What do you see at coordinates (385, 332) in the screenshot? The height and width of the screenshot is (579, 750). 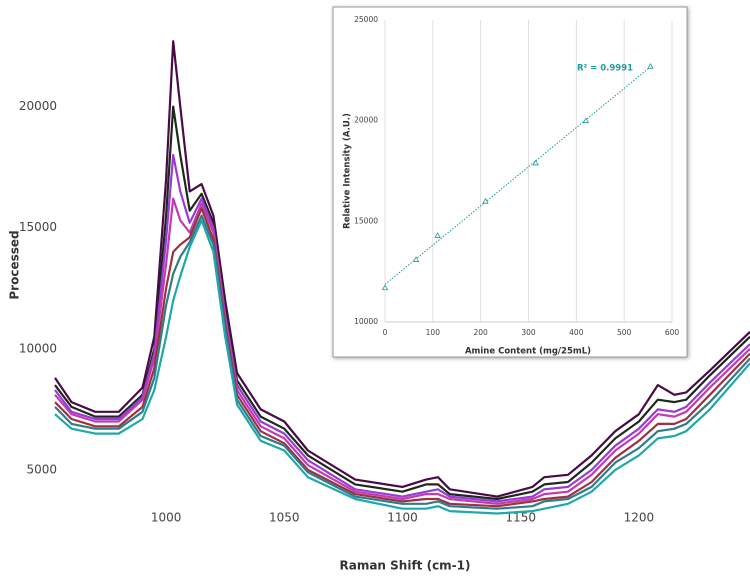 I see `x-tick-label: 0` at bounding box center [385, 332].